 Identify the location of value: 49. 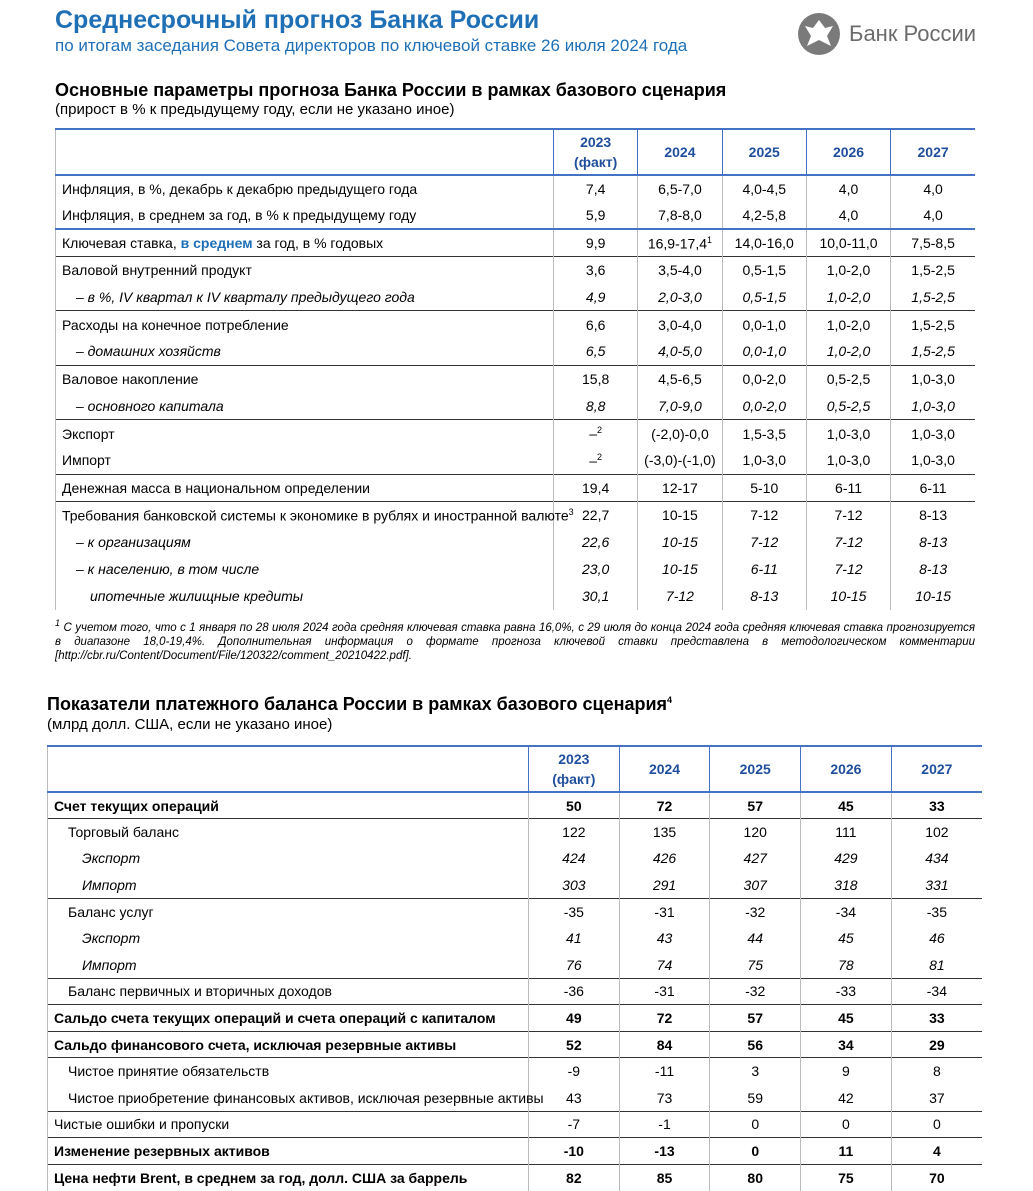
(574, 1018).